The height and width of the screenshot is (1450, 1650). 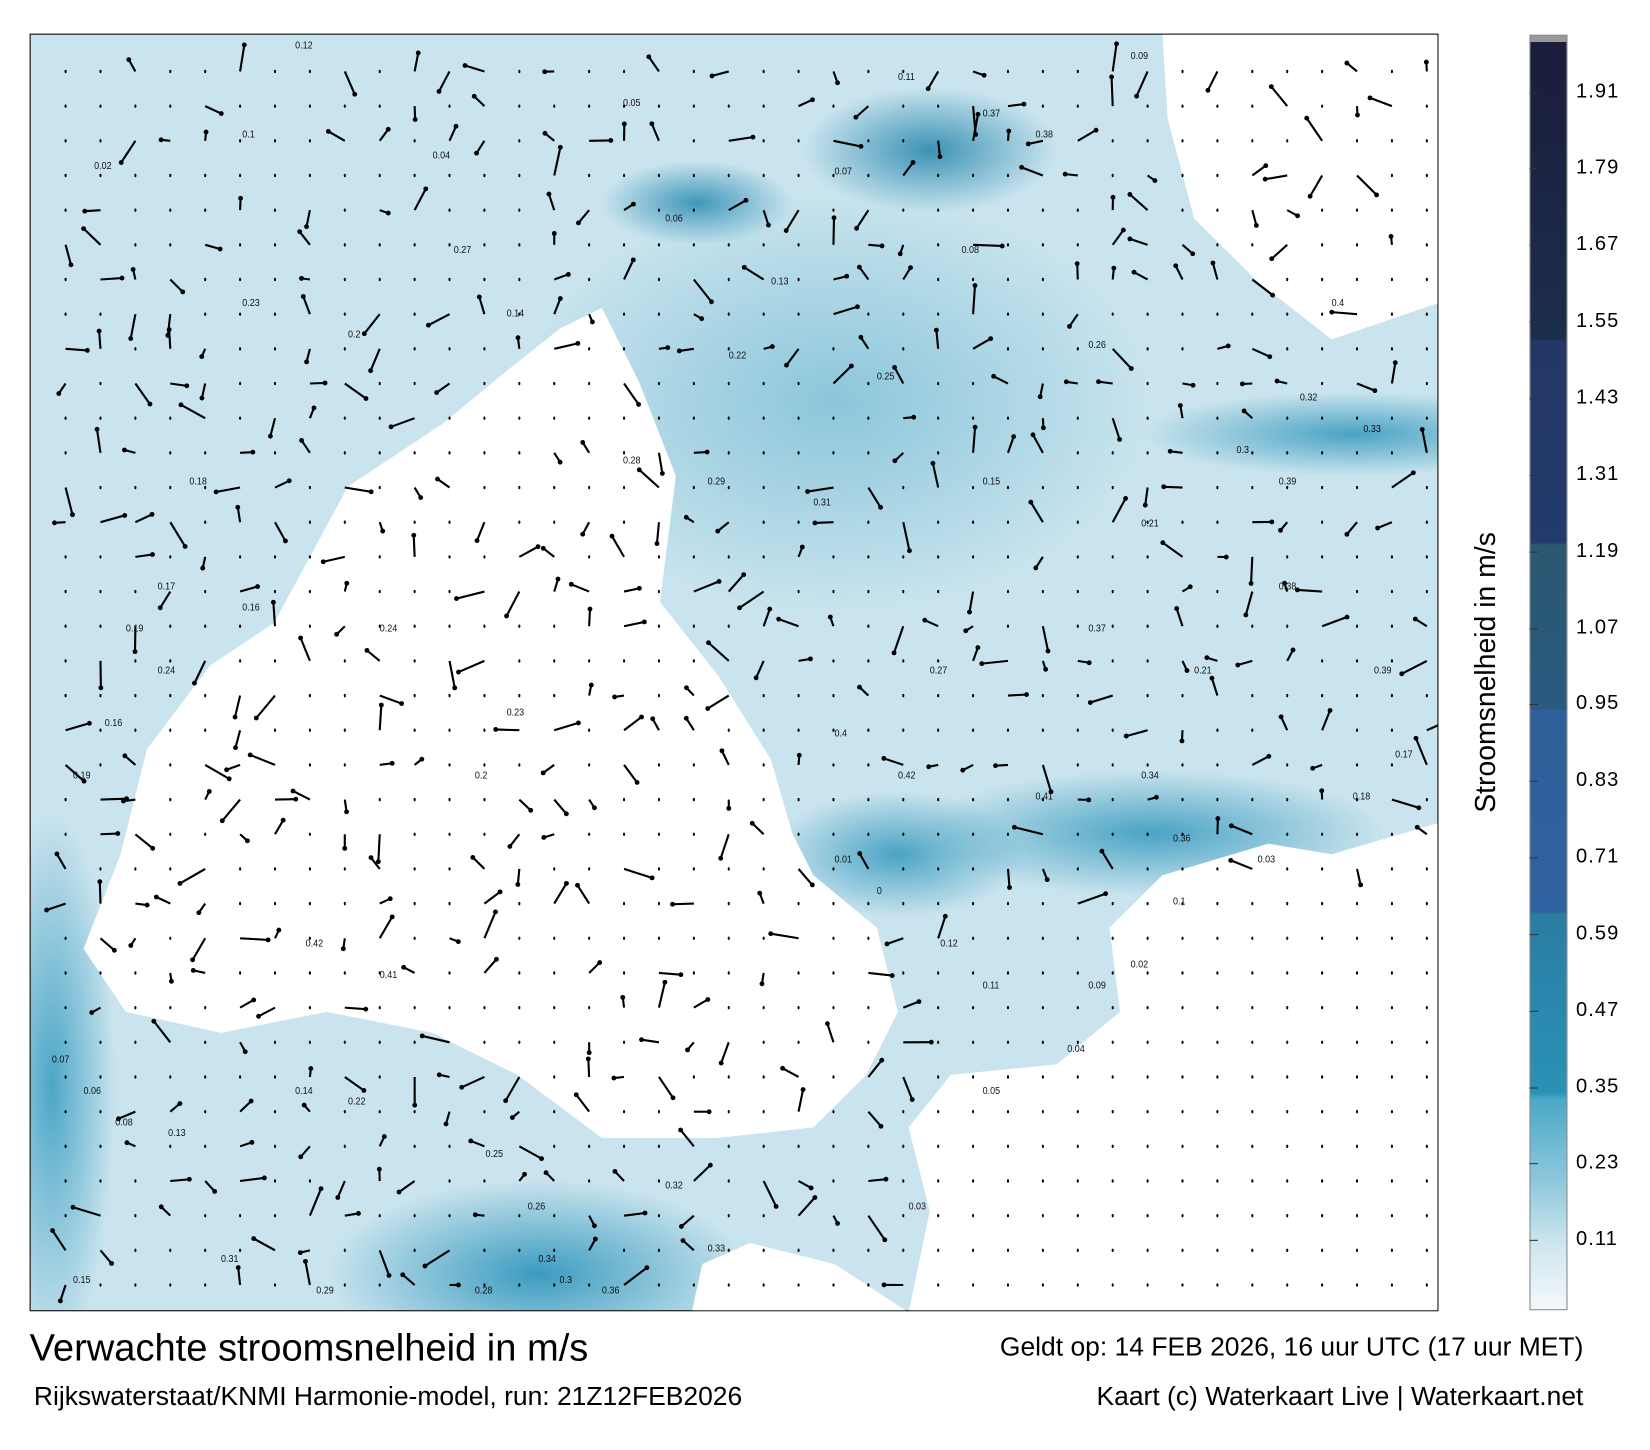 I want to click on speed-value-label: 0.1, so click(x=248, y=135).